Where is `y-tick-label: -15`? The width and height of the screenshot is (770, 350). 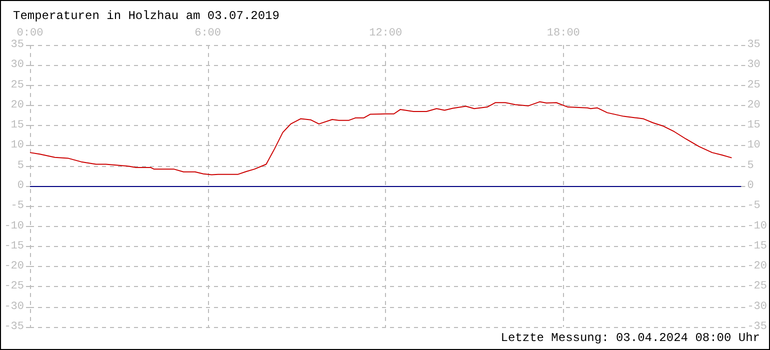
y-tick-label: -15 is located at coordinates (14, 246).